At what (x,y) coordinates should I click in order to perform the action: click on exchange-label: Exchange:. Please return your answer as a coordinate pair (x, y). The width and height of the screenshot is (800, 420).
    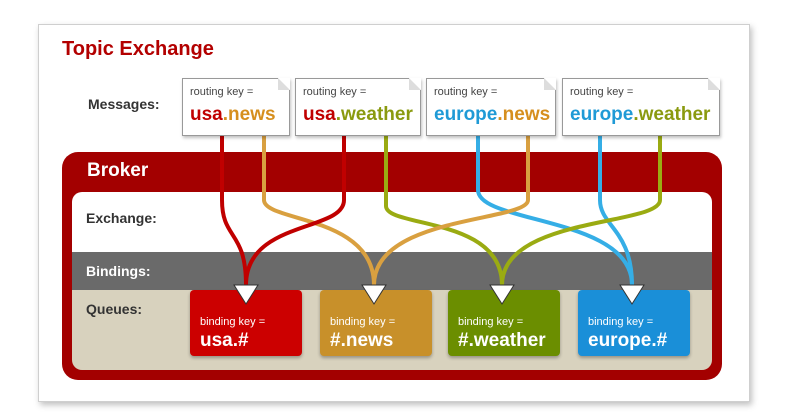
    Looking at the image, I should click on (121, 218).